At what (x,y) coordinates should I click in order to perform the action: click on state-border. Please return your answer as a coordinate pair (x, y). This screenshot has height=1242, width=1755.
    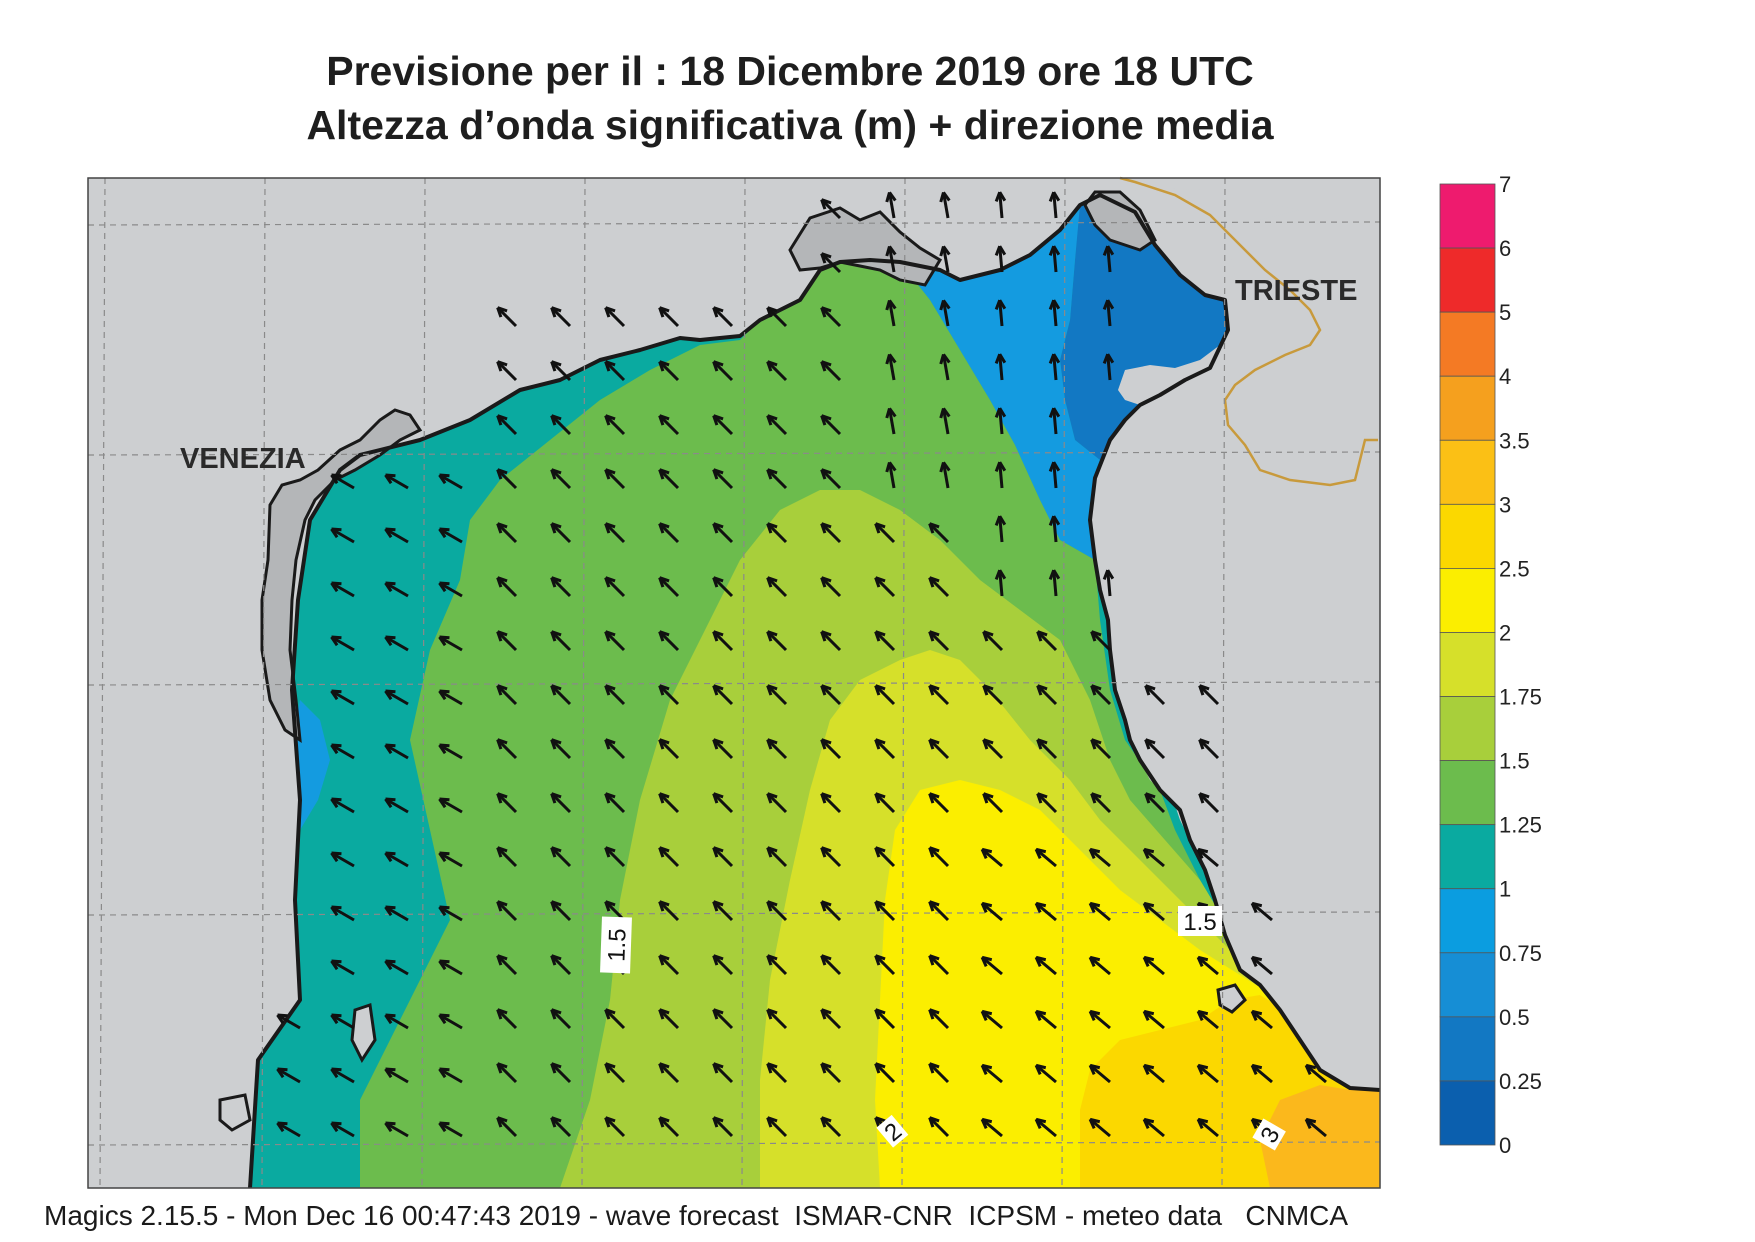
    Looking at the image, I should click on (1248, 331).